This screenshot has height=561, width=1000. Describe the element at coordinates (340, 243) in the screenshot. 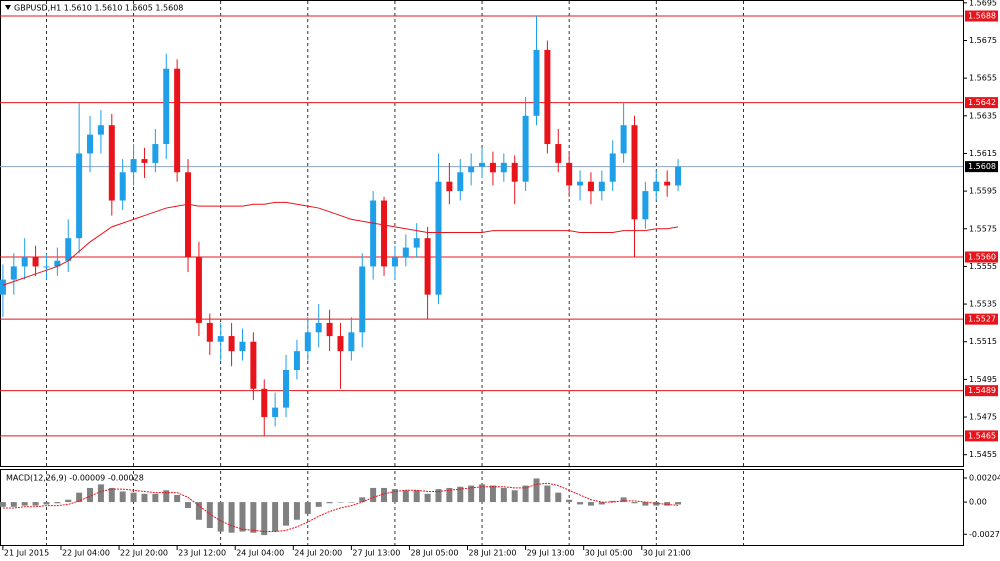

I see `moving-average` at that location.